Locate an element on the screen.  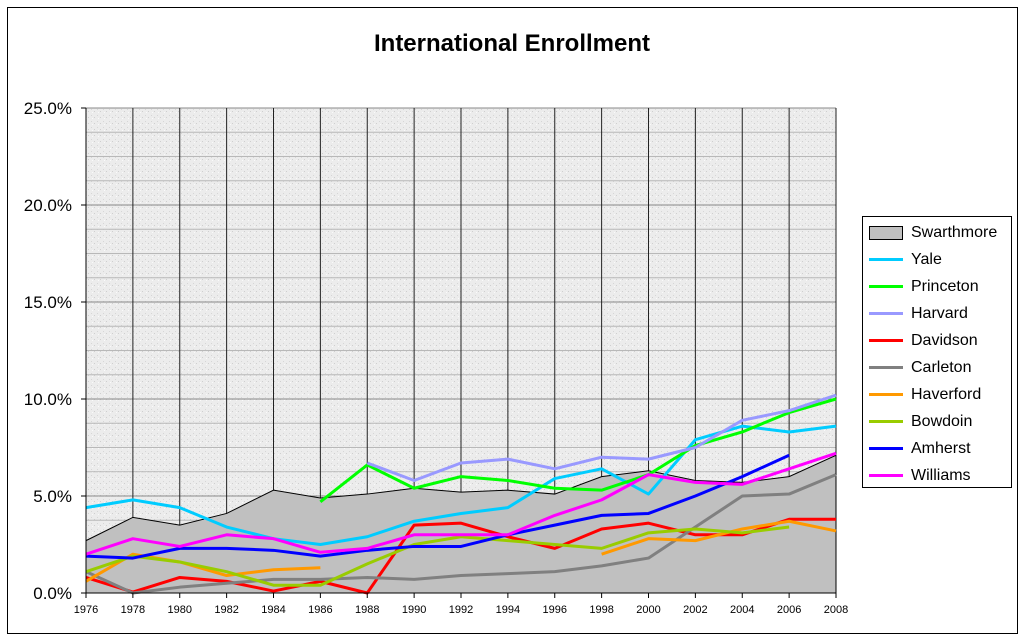
x-tick-label: 1988 is located at coordinates (367, 610).